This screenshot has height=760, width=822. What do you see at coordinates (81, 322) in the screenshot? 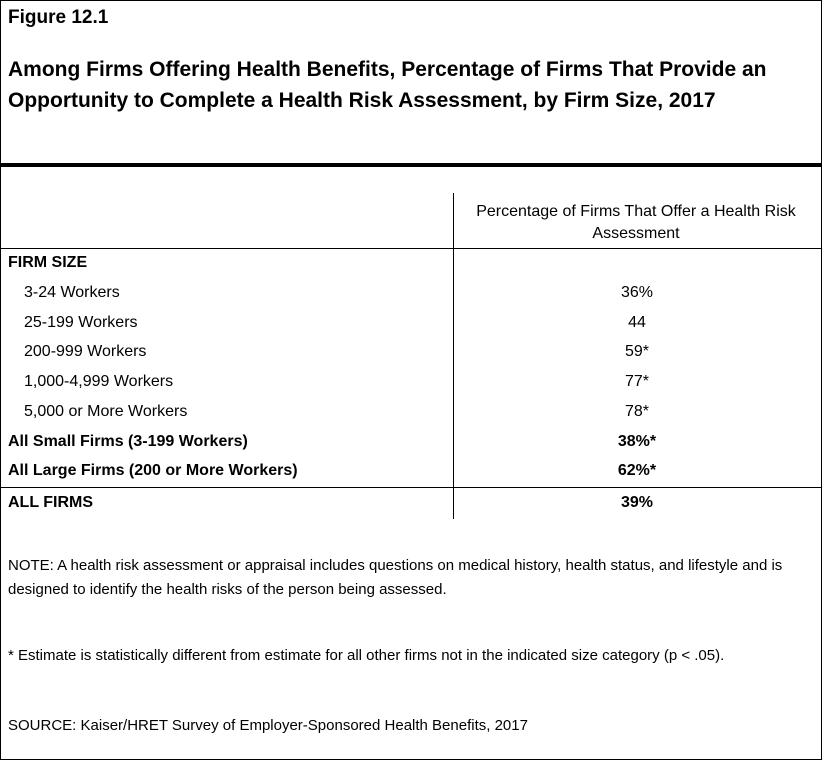
I see `row-label: 25-199 Workers` at bounding box center [81, 322].